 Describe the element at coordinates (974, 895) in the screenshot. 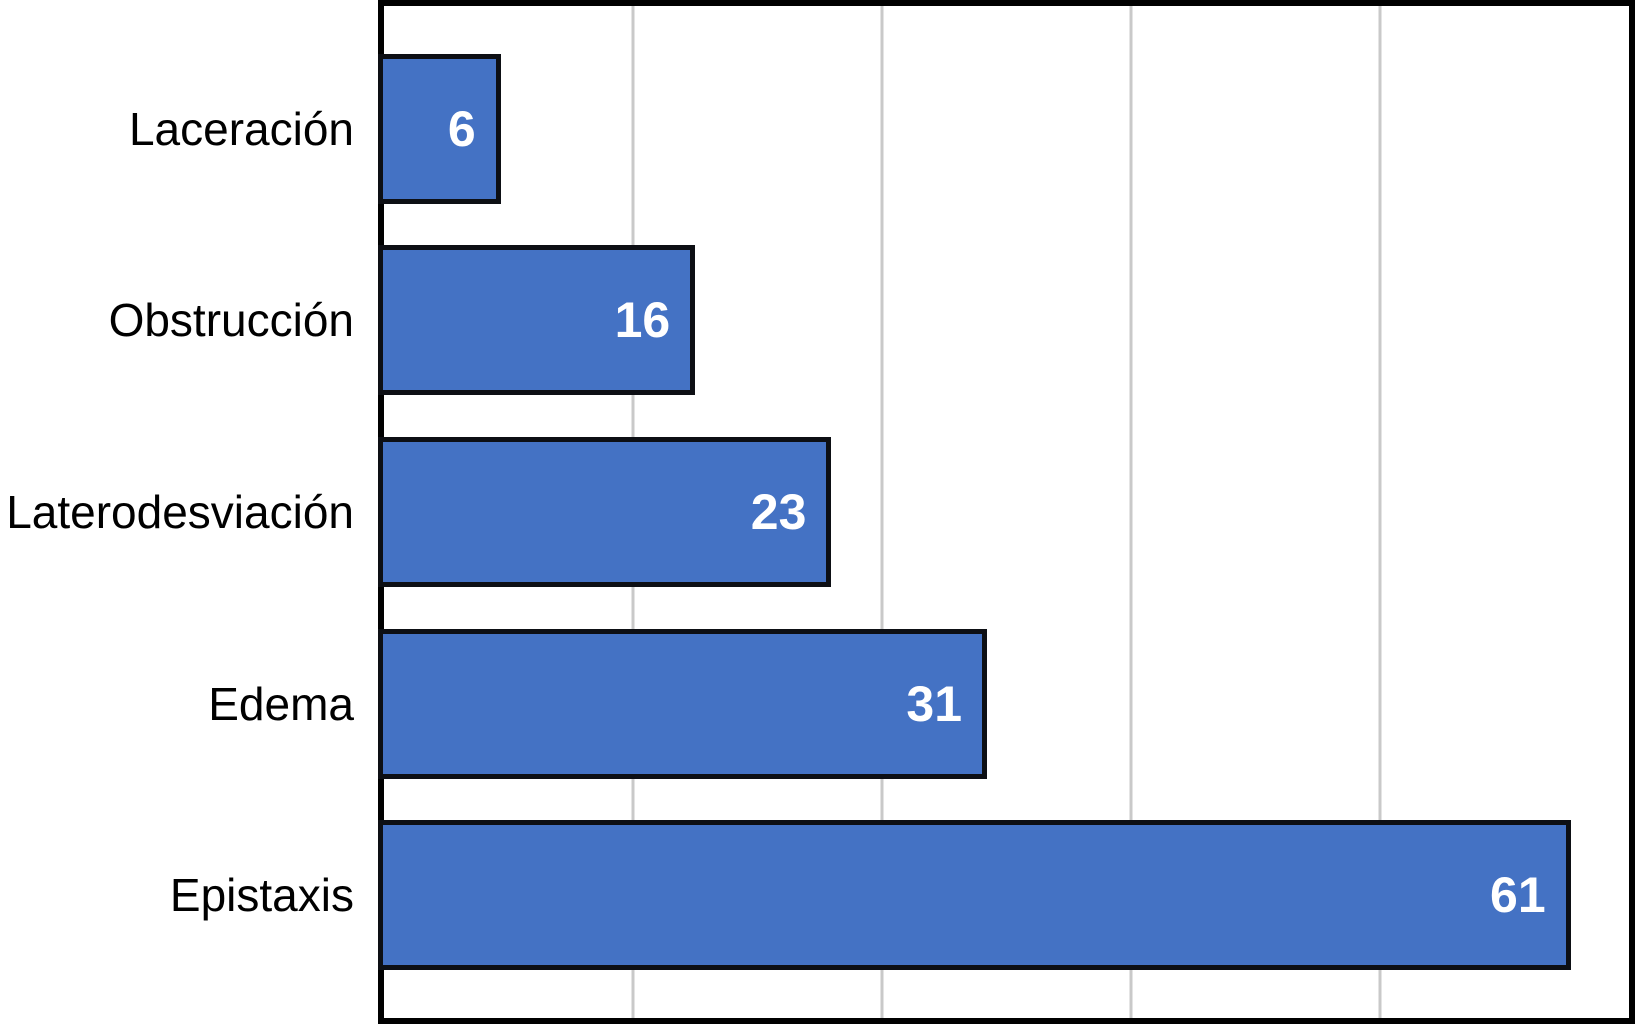

I see `bar: 61` at that location.